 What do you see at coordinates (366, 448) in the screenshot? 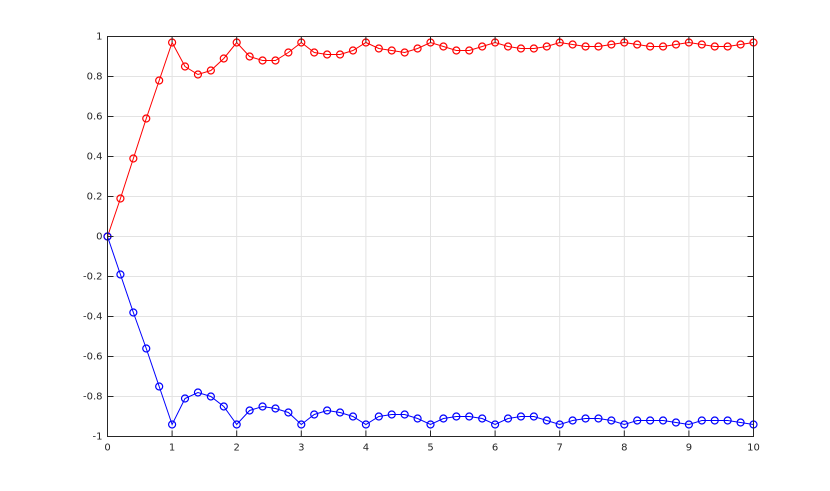
I see `x-tick-label: 4` at bounding box center [366, 448].